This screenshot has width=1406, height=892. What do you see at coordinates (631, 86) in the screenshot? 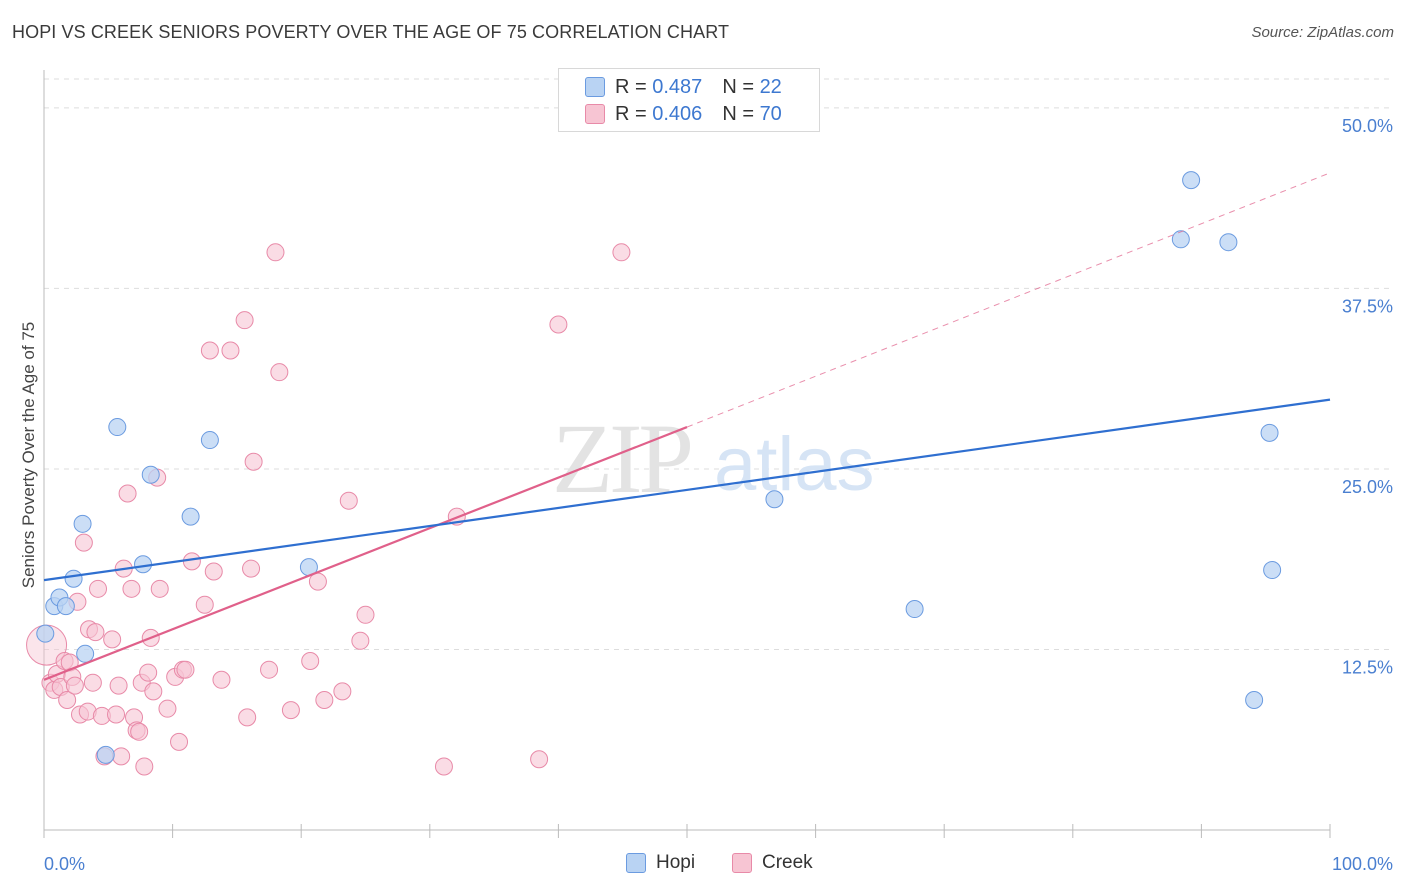
I see `hopi-r-label: R =` at bounding box center [631, 86].